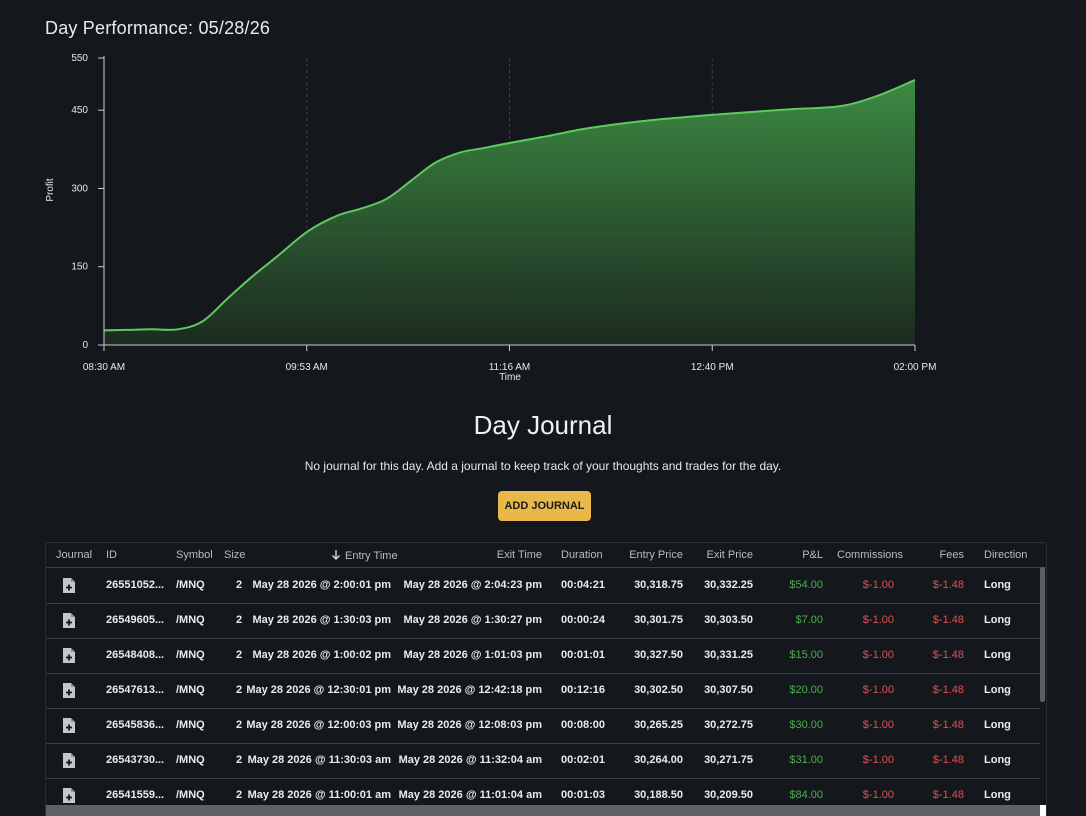 Image resolution: width=1086 pixels, height=816 pixels. What do you see at coordinates (728, 760) in the screenshot?
I see `cell-exit-price: 30,271.75` at bounding box center [728, 760].